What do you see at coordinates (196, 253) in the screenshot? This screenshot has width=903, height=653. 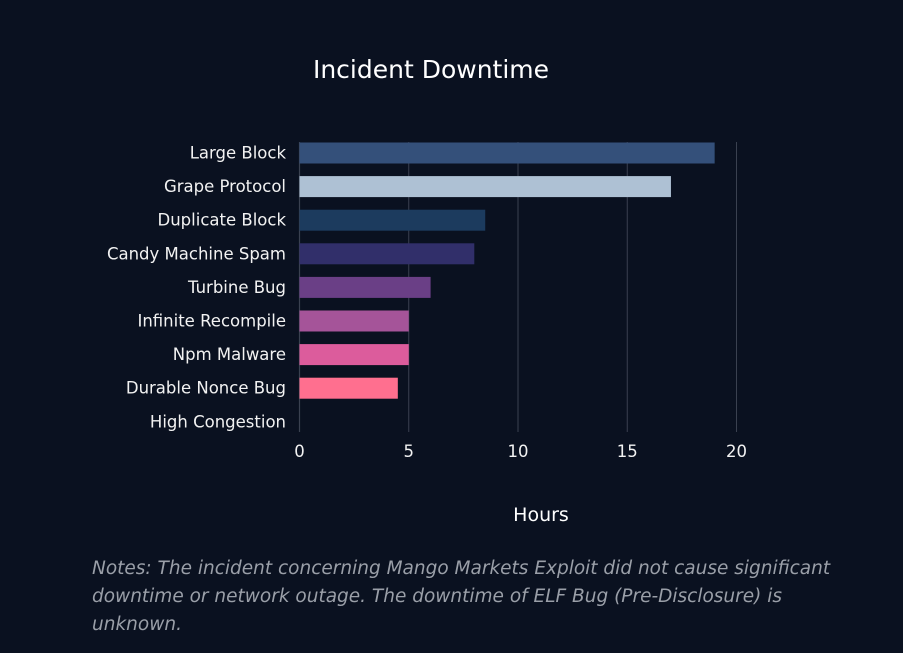 I see `category-label-candy-machine-spam: Candy Machine Spam` at bounding box center [196, 253].